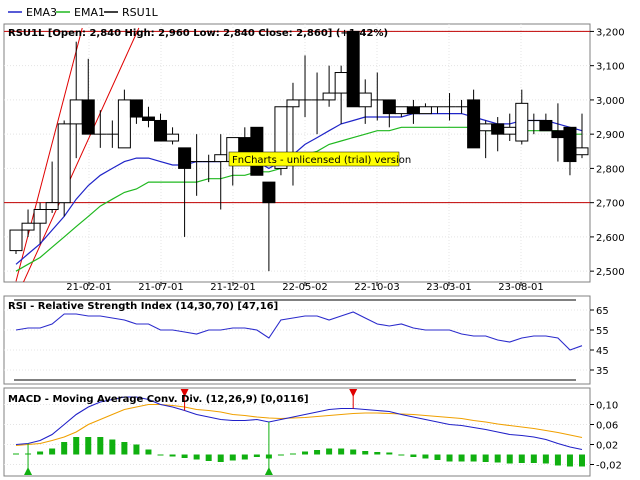 This screenshot has height=480, width=640. Describe the element at coordinates (607, 446) in the screenshot. I see `macd-tick-label: 0,02` at that location.